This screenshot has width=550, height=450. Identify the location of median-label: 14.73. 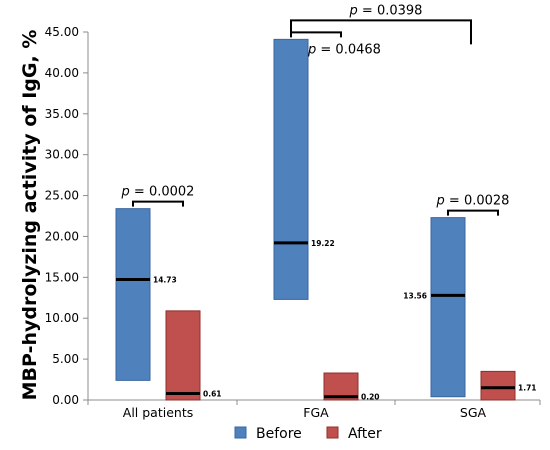
(165, 280).